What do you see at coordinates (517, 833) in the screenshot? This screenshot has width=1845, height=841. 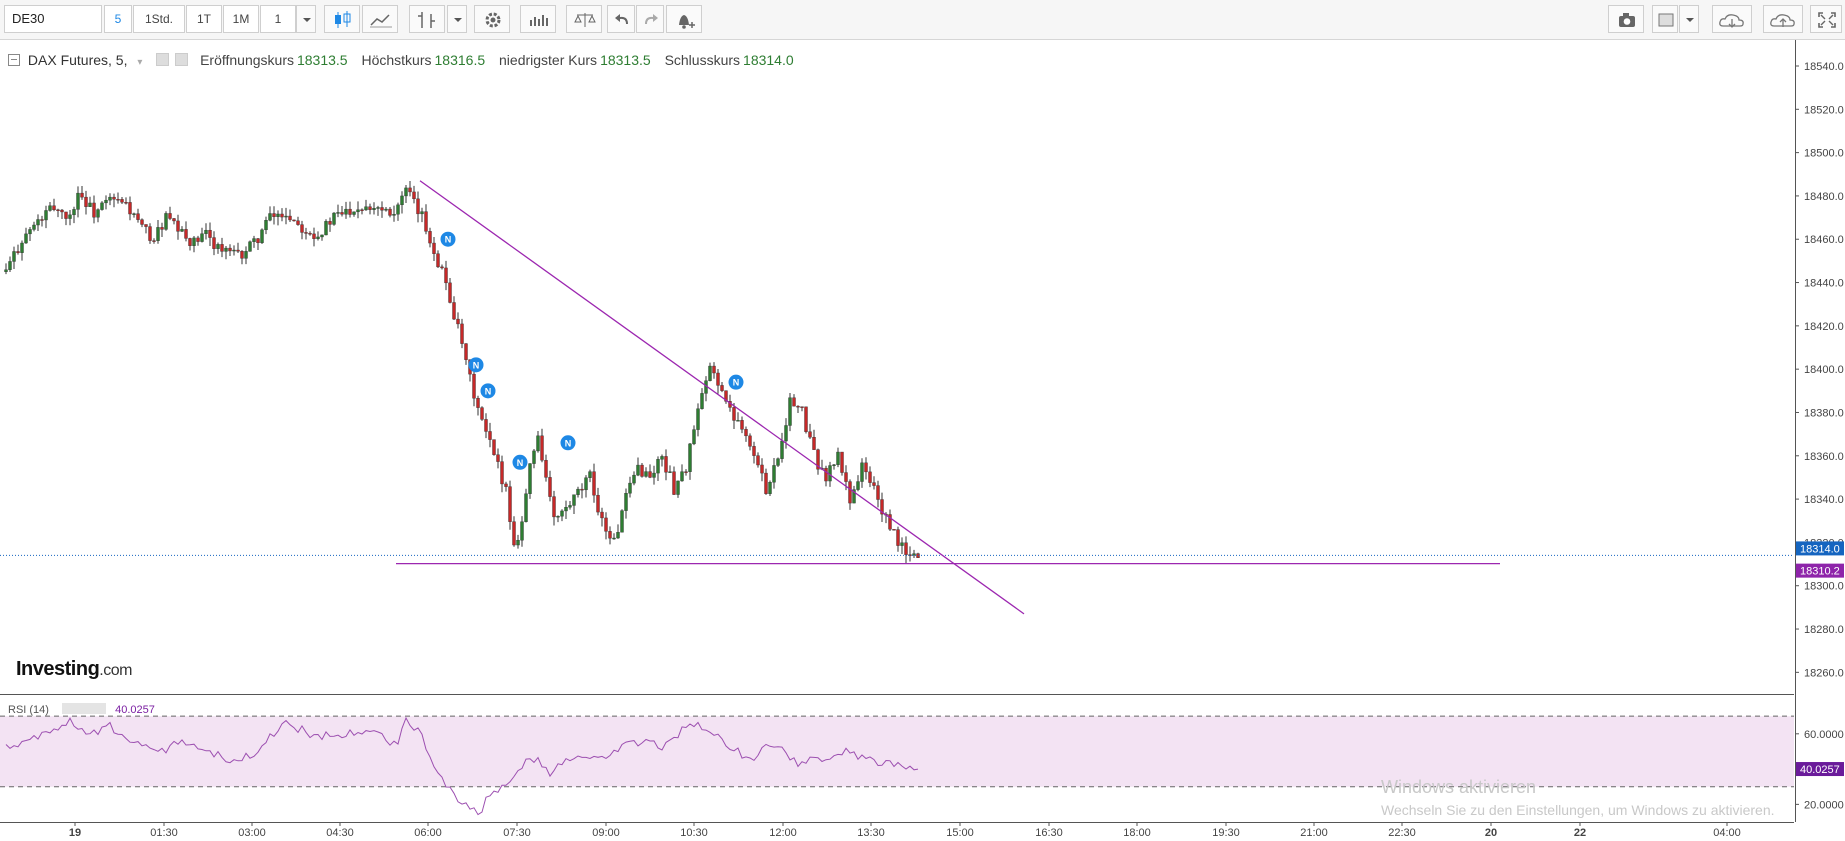 I see `time-tick-label: 07:30` at bounding box center [517, 833].